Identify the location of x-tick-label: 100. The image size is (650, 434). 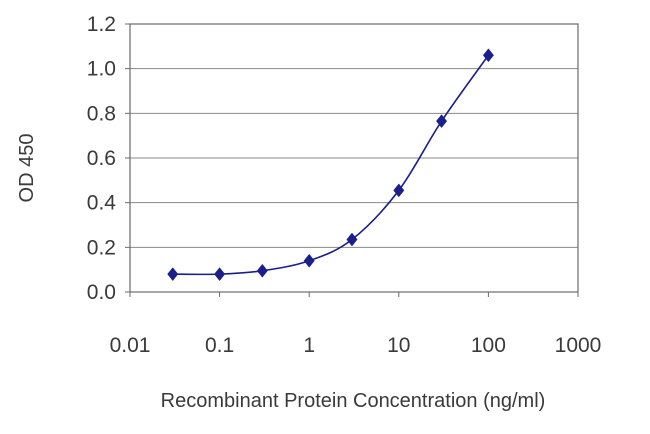
(488, 345).